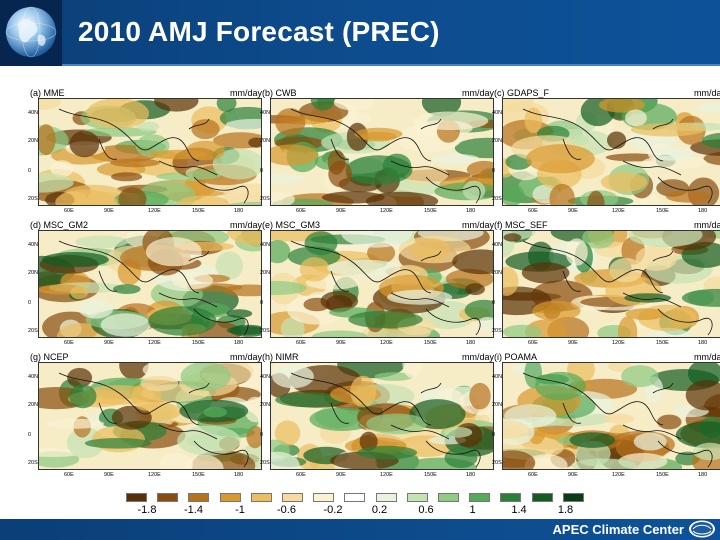 The height and width of the screenshot is (540, 720). I want to click on header-bar: 2010 AMJ Forecast (PREC), so click(360, 33).